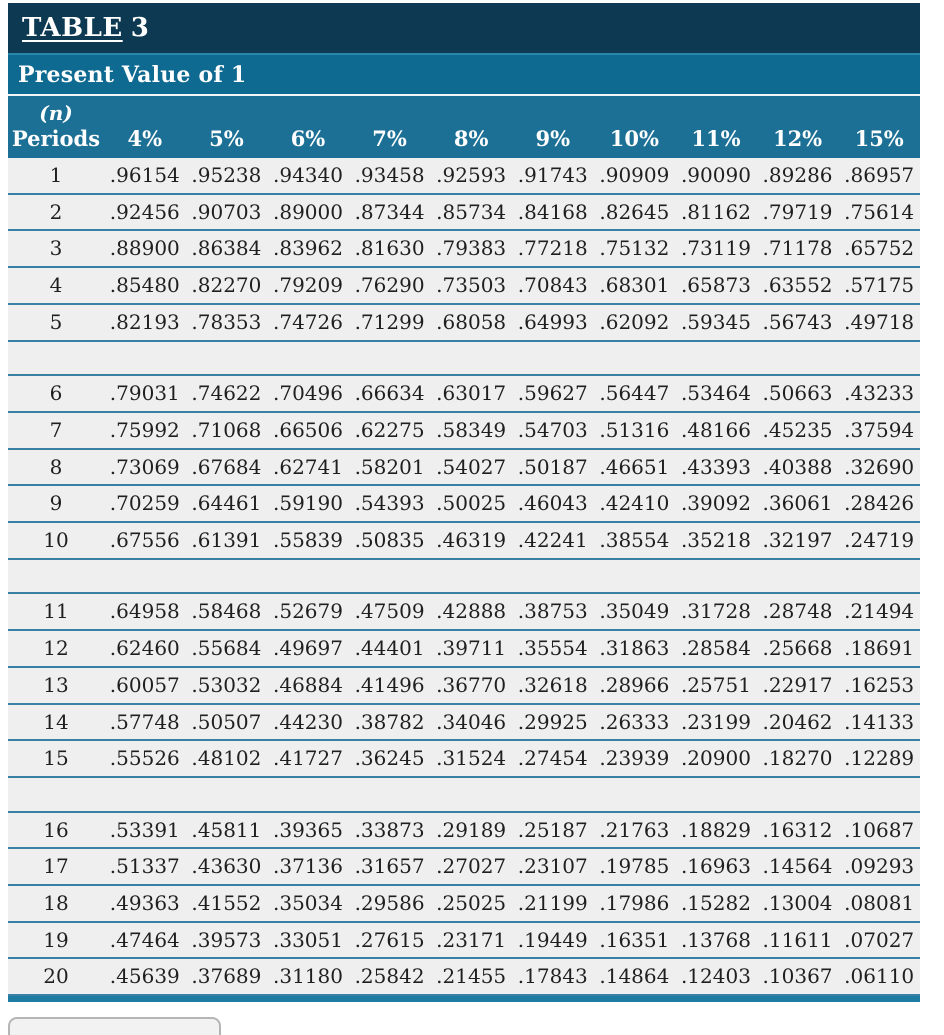  Describe the element at coordinates (308, 394) in the screenshot. I see `value-cell: .70496` at that location.